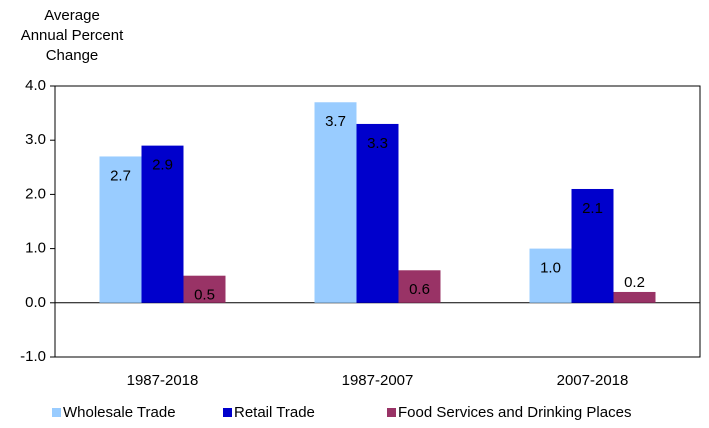  What do you see at coordinates (72, 55) in the screenshot?
I see `y-axis-title: Change` at bounding box center [72, 55].